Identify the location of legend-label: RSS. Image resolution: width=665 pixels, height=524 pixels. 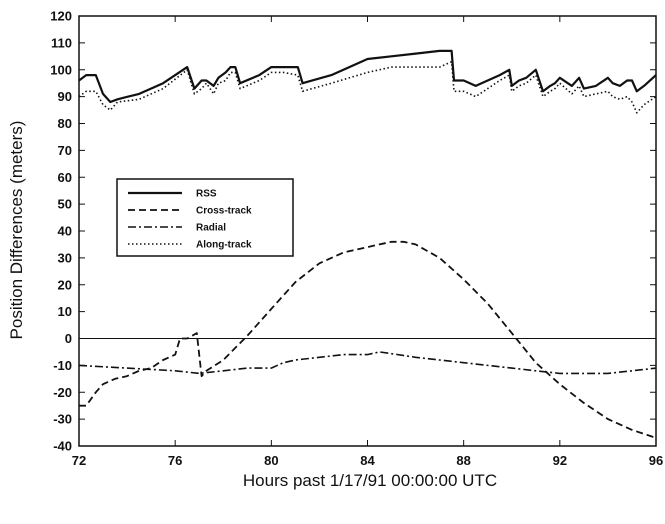
(206, 194).